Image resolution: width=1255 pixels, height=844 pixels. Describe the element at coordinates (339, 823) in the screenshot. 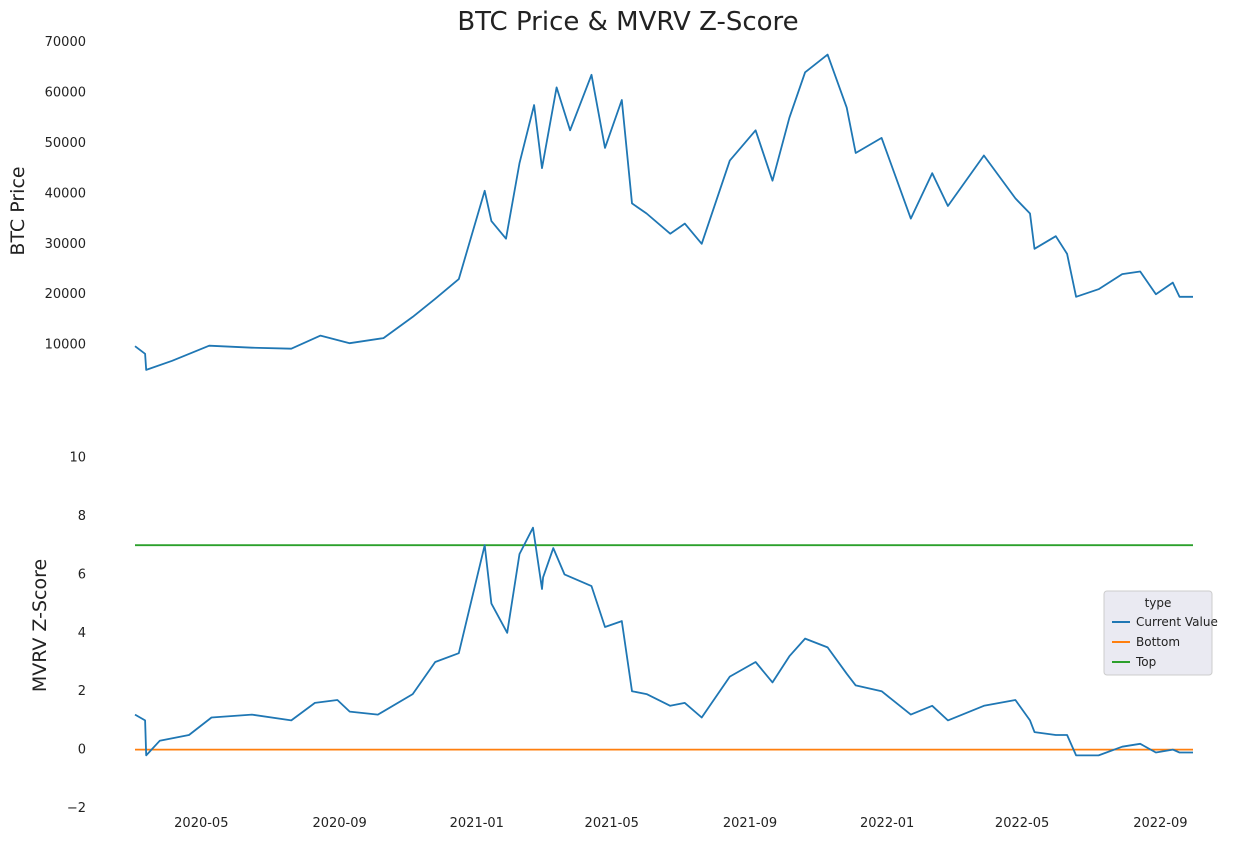

I see `x-tick-label: 2020-09` at that location.